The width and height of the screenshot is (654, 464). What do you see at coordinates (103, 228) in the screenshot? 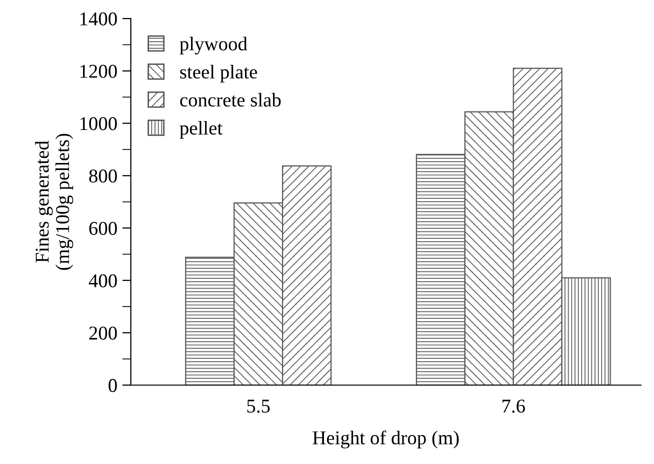
I see `y-tick-label: 600` at bounding box center [103, 228].